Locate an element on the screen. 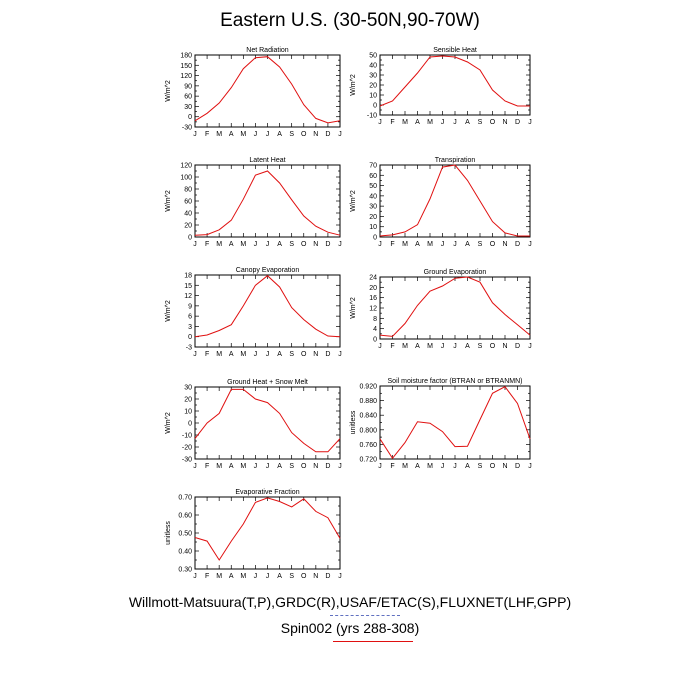  x-tick-label-2-2: M is located at coordinates (405, 122).